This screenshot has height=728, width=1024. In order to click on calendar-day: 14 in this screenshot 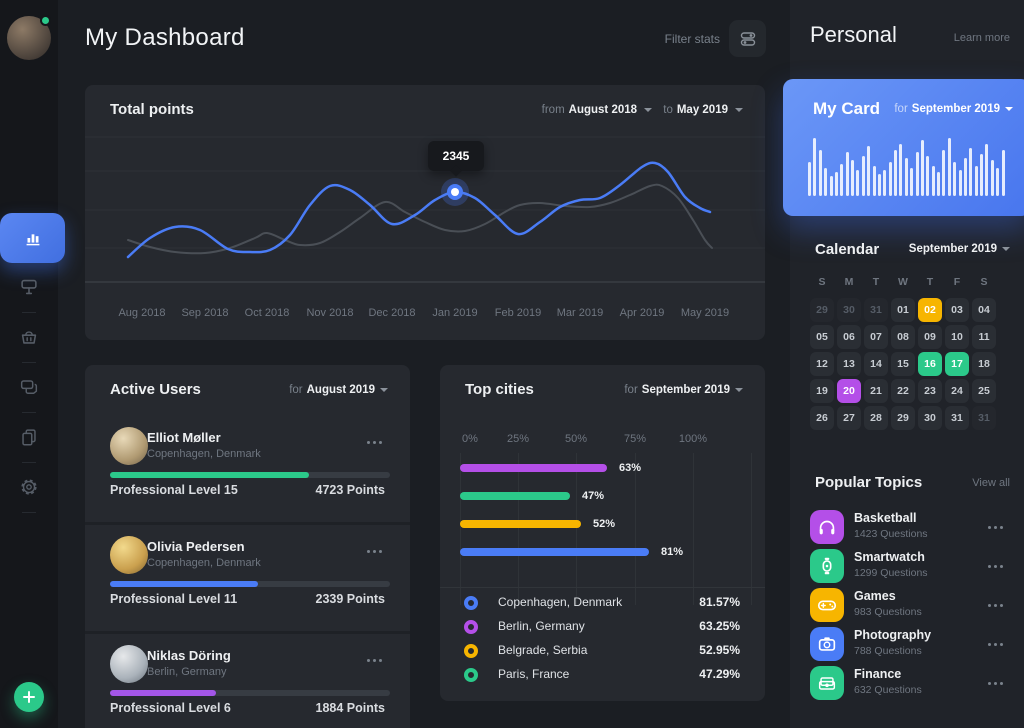, I will do `click(876, 364)`.